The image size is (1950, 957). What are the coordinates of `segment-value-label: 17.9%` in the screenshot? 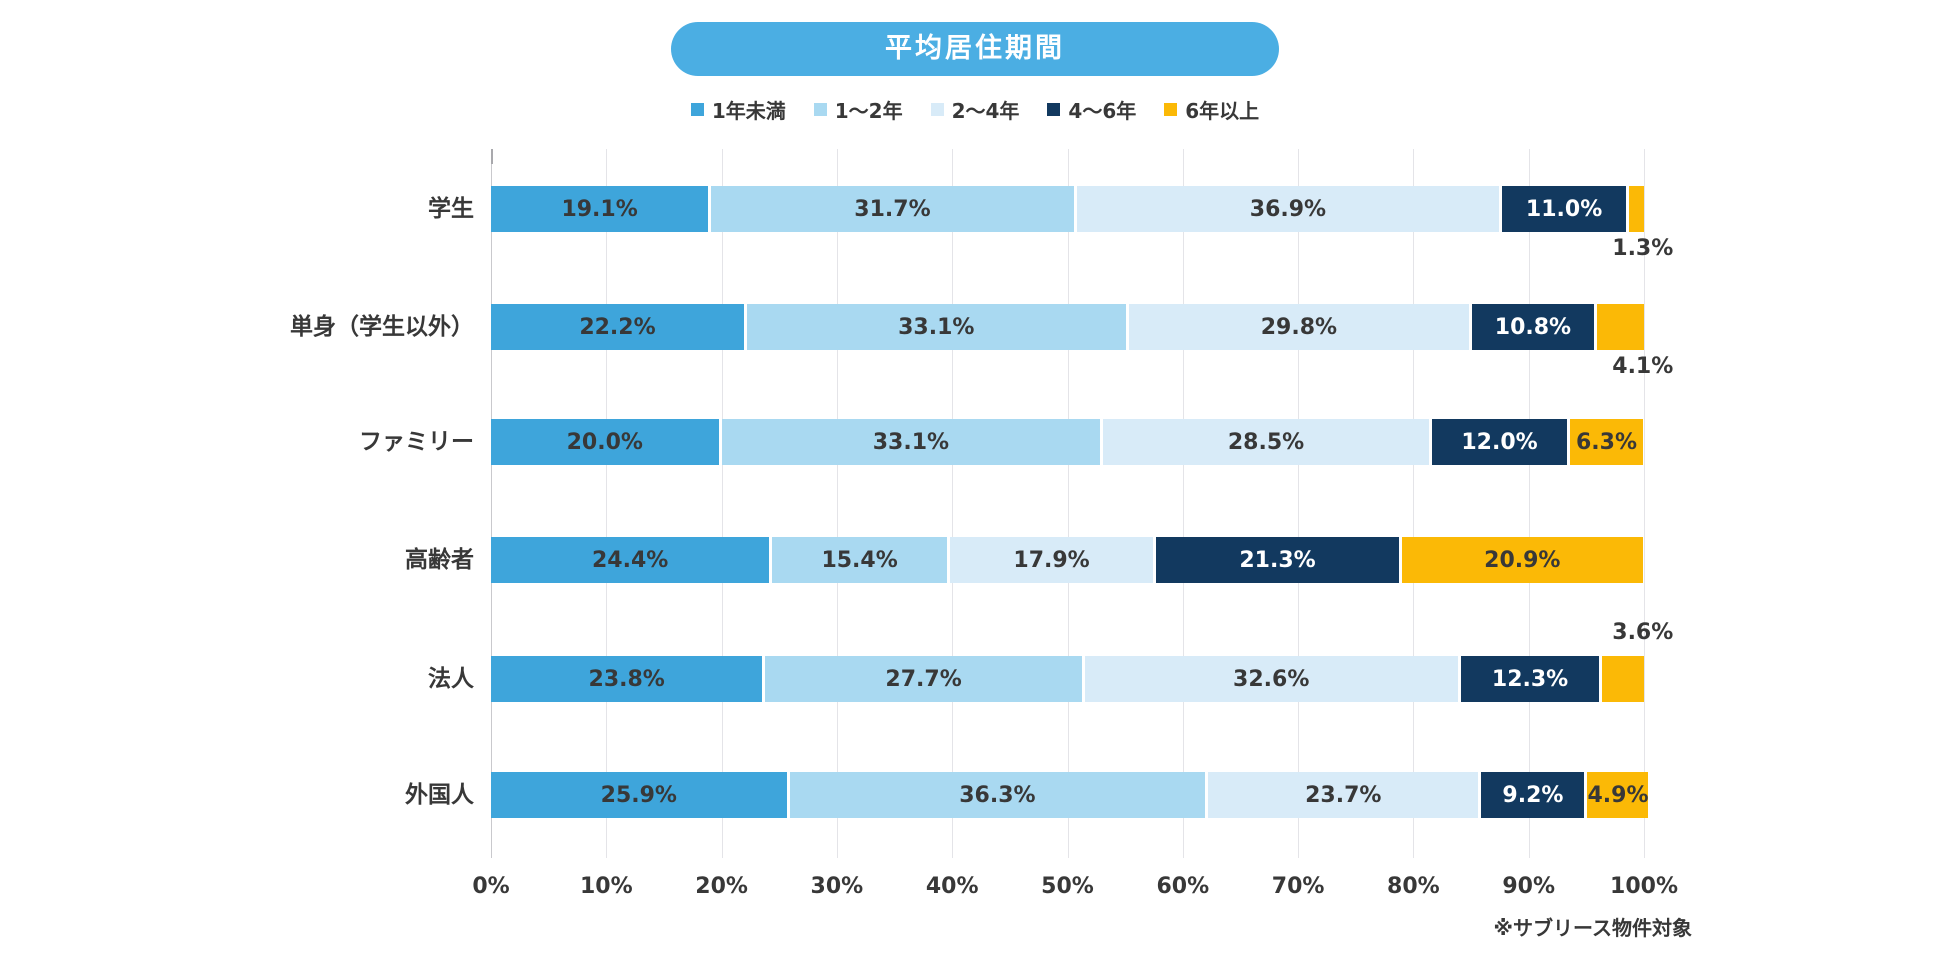 It's located at (1051, 560).